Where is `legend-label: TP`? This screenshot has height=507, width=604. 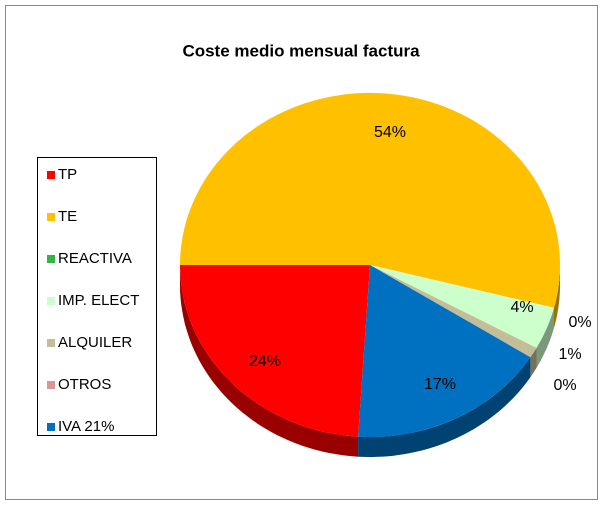 legend-label: TP is located at coordinates (67, 174).